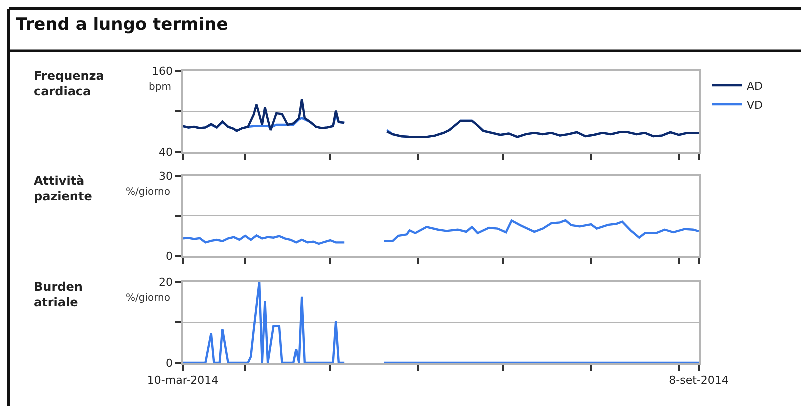 The height and width of the screenshot is (406, 801). Describe the element at coordinates (160, 87) in the screenshot. I see `text: bpm` at that location.